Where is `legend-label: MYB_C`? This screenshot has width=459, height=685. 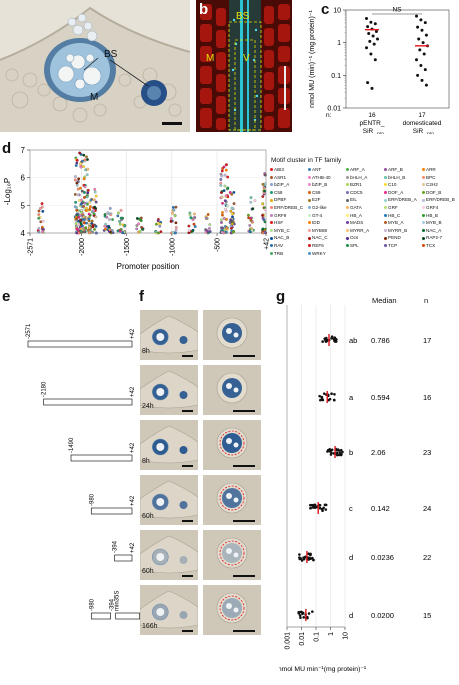
legend-label: MYB_C is located at coordinates (282, 230).